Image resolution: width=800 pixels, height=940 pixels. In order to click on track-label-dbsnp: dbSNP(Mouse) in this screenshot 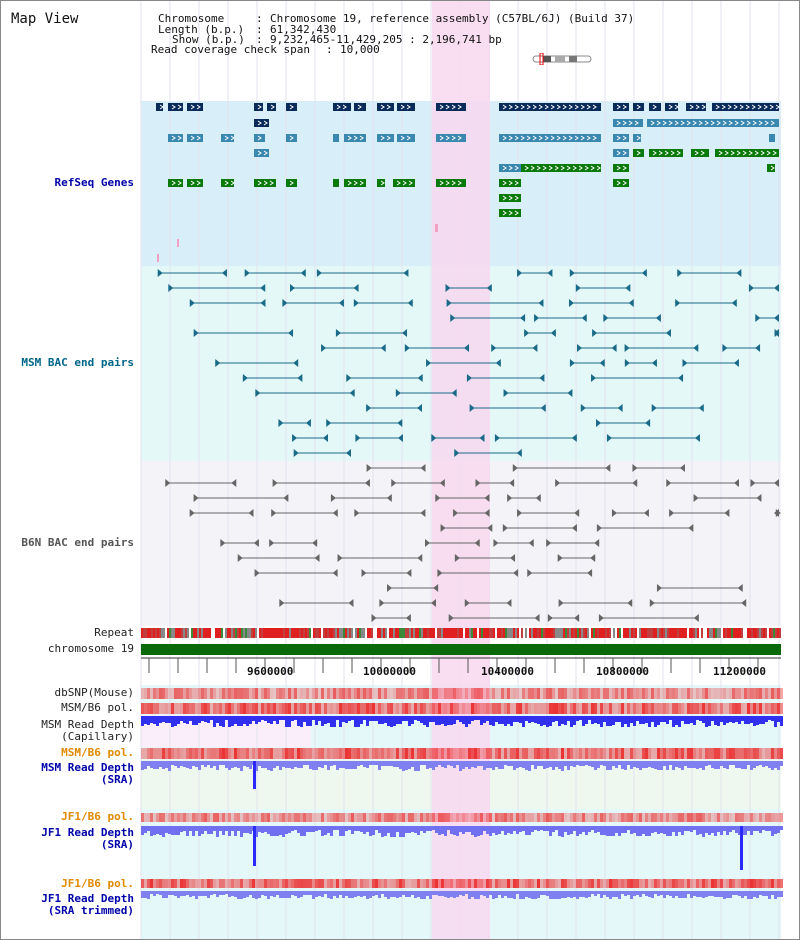, I will do `click(94, 692)`.